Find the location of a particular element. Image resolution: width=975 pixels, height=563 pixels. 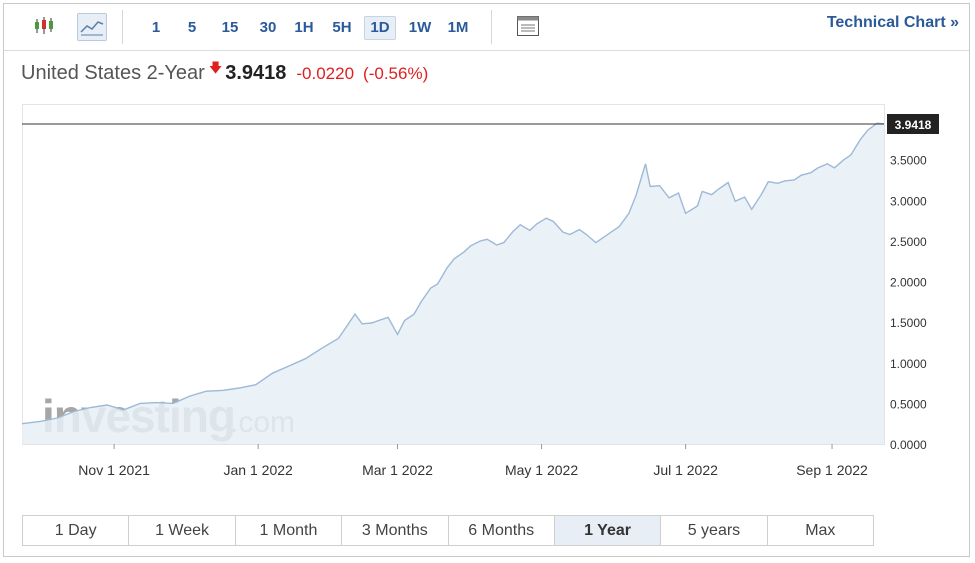

timeframe-5h: 5H is located at coordinates (342, 27).